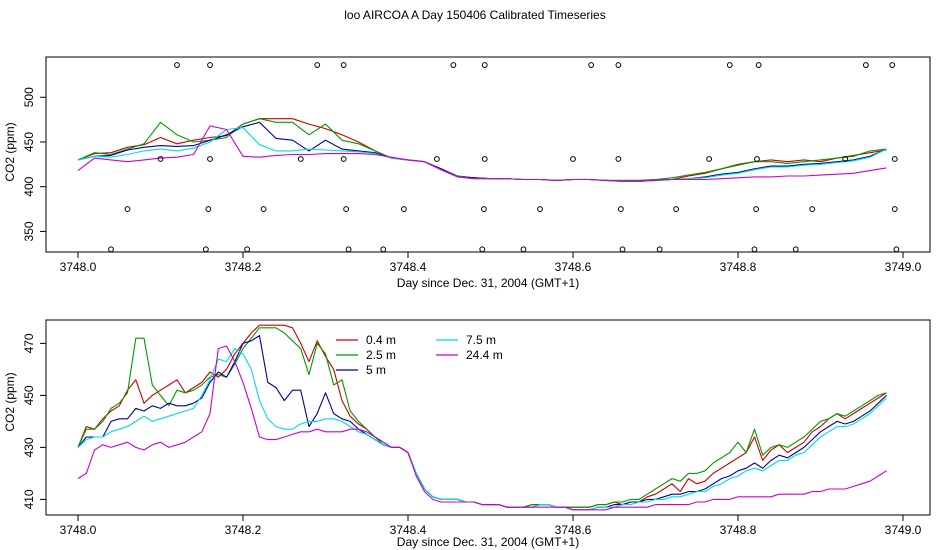  I want to click on legend-label-24-4-m: 24.4 m, so click(484, 355).